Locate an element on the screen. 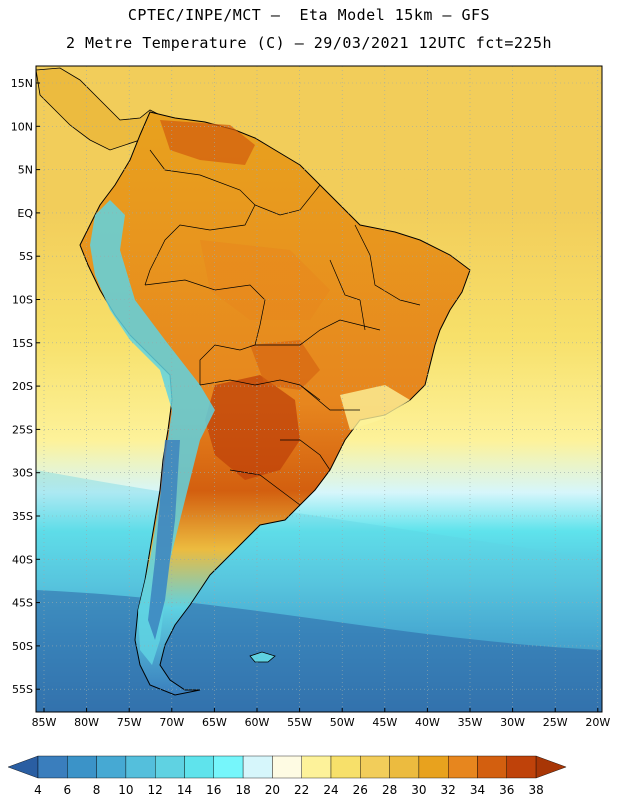 This screenshot has width=618, height=800. lon-label: 30W is located at coordinates (512, 722).